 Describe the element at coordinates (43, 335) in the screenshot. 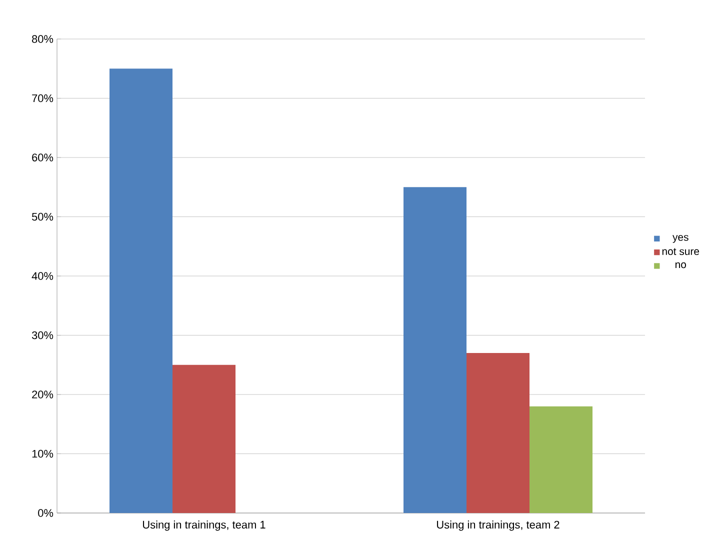

I see `y-tick-label: 30%` at that location.